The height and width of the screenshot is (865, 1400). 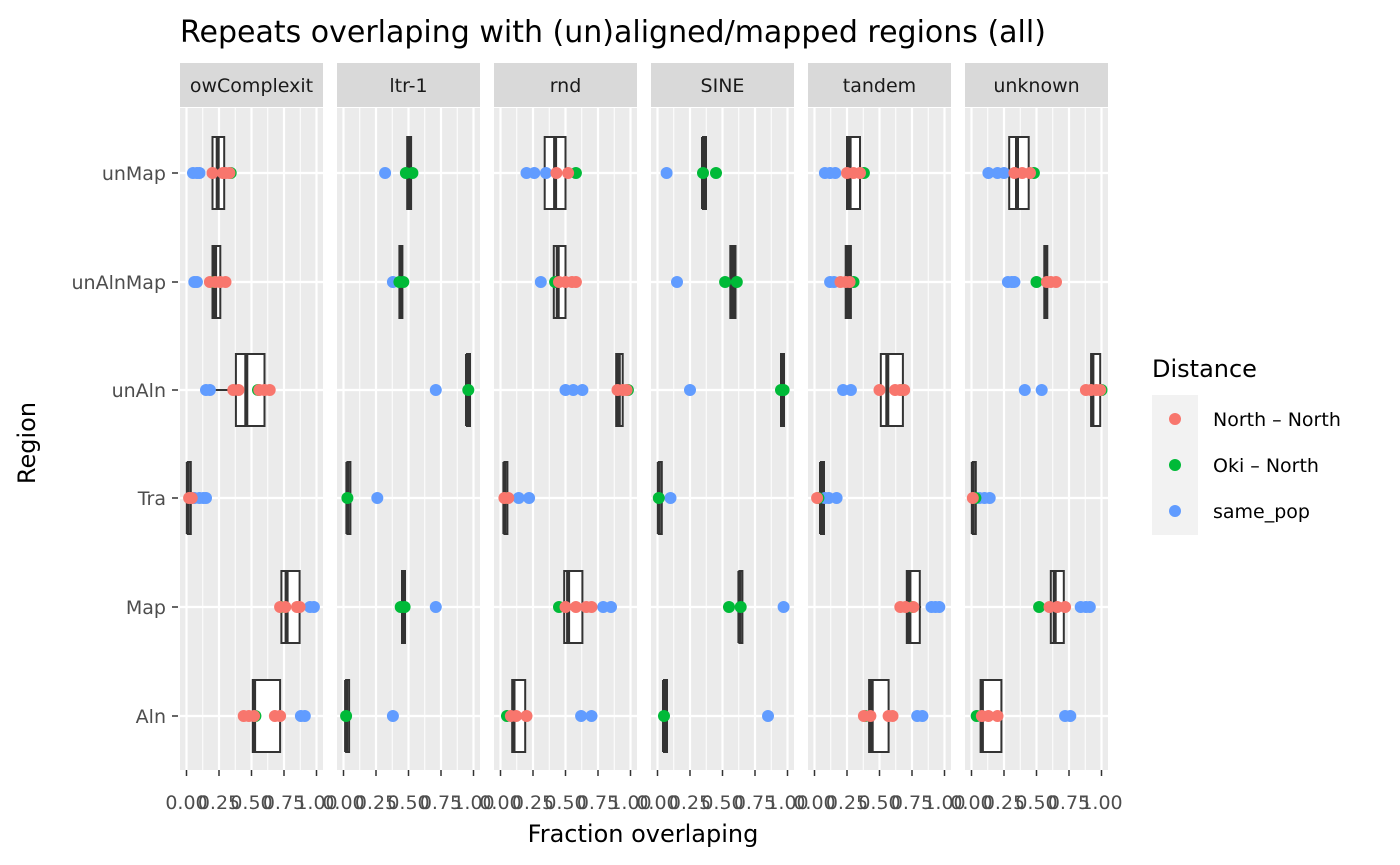 What do you see at coordinates (1266, 466) in the screenshot?
I see `legend-label: Oki – North` at bounding box center [1266, 466].